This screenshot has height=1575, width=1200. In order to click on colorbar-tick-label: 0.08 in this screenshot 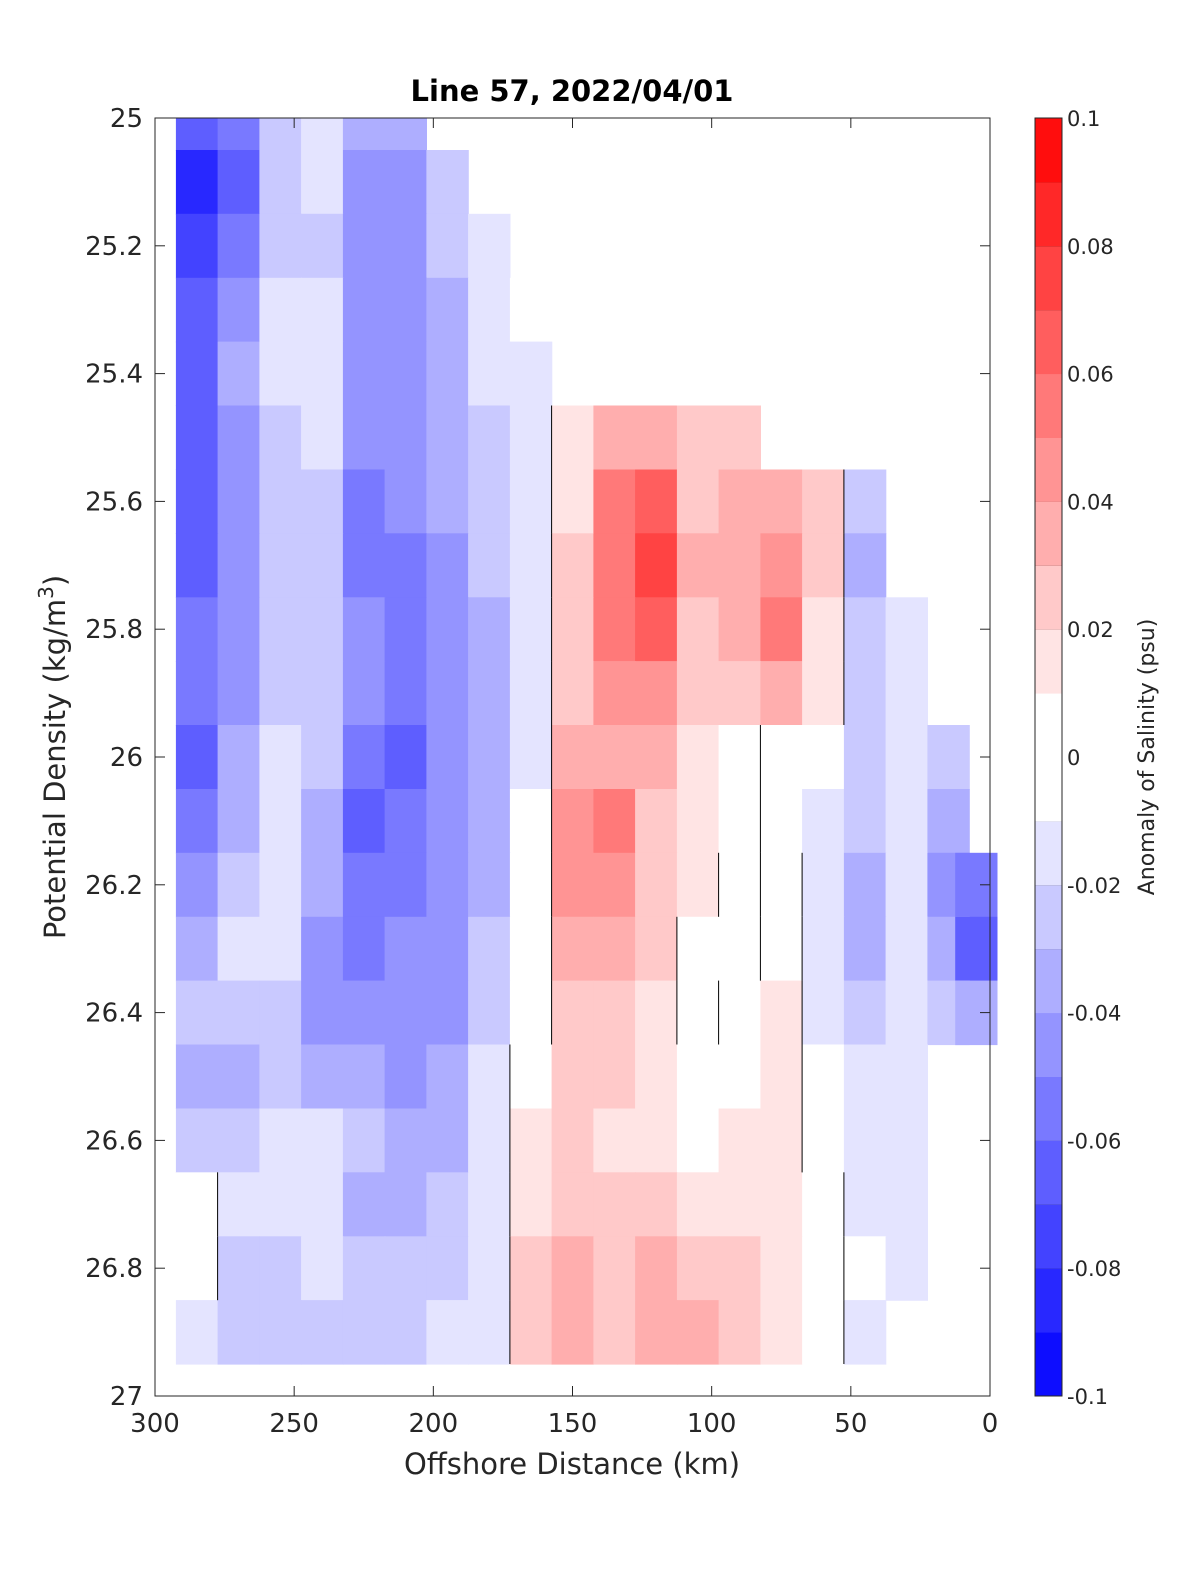, I will do `click(1090, 247)`.